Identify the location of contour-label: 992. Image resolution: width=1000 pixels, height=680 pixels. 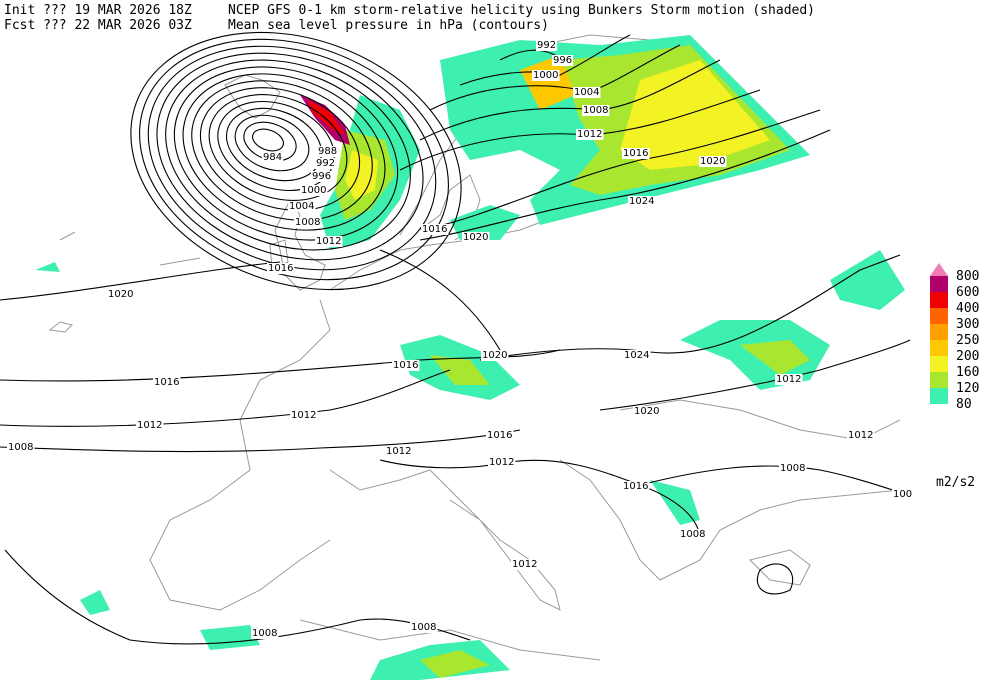
(325, 163).